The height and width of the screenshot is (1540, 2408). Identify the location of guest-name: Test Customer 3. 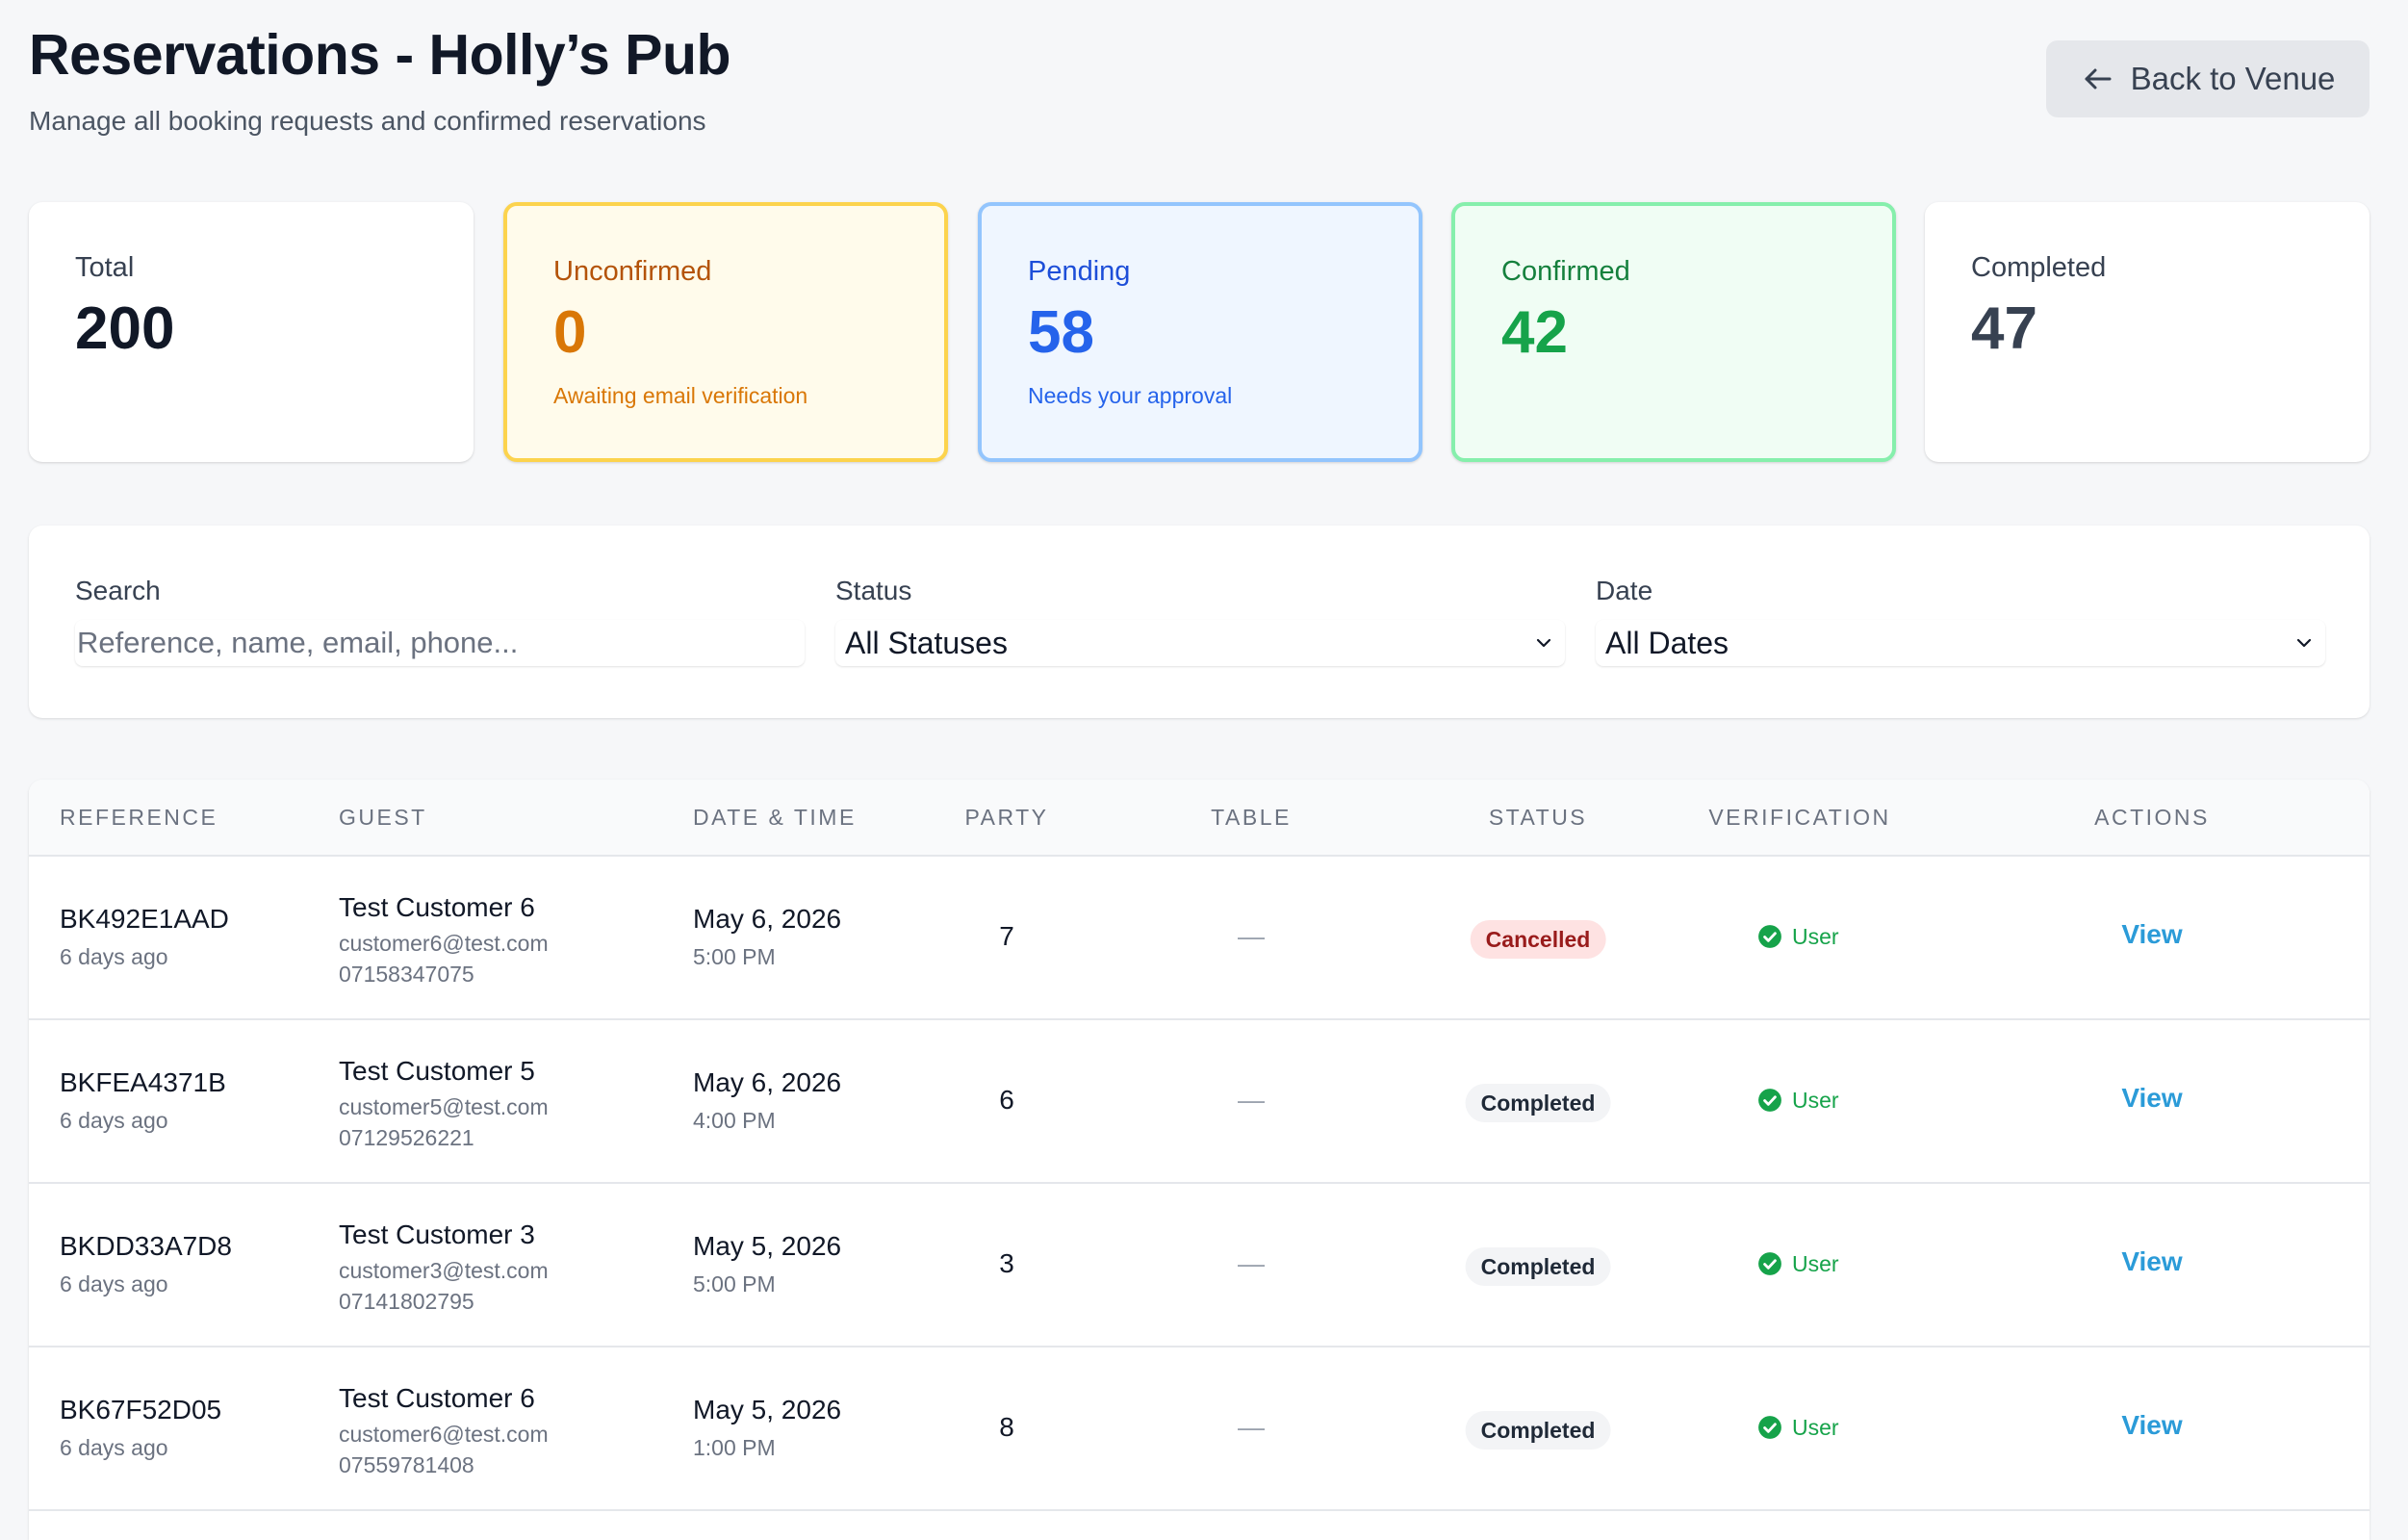
(437, 1234).